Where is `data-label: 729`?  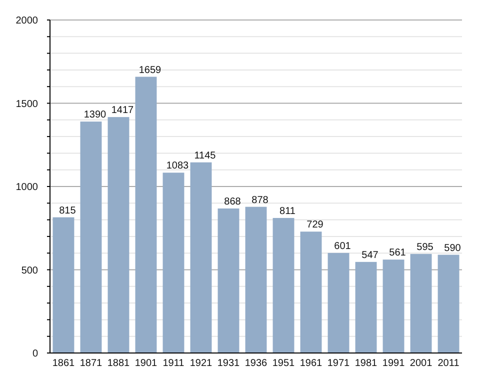 data-label: 729 is located at coordinates (315, 225).